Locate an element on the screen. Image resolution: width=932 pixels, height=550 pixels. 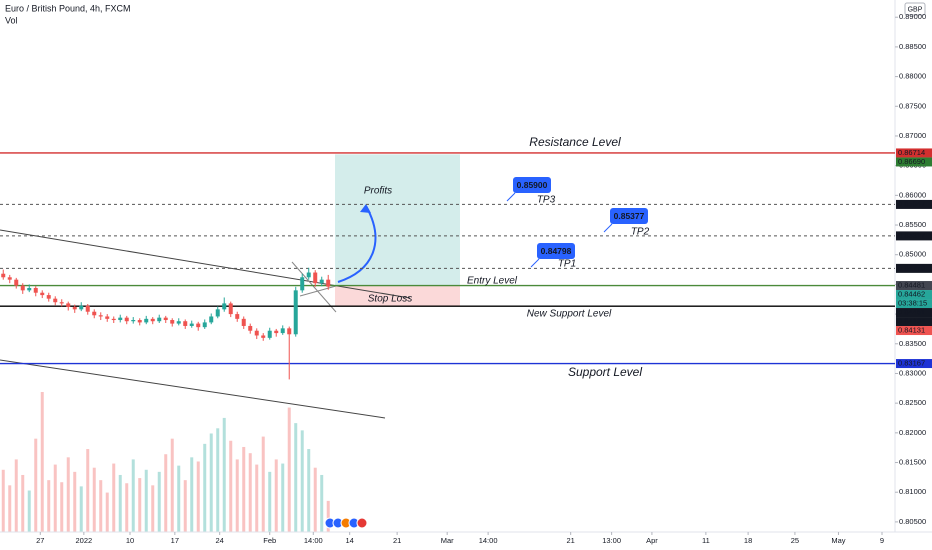
target-price: 0.85377 is located at coordinates (629, 216).